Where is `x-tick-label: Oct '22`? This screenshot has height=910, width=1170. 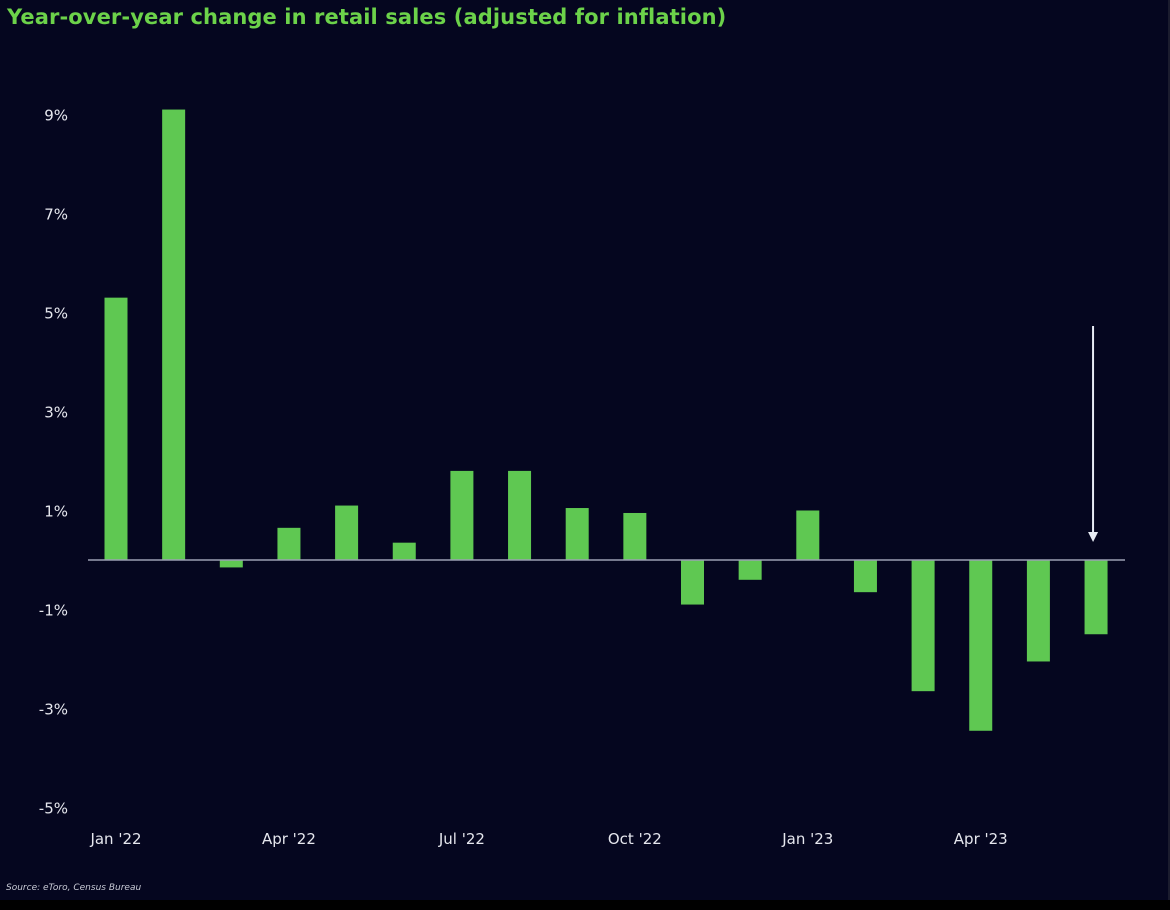
x-tick-label: Oct '22 is located at coordinates (635, 839).